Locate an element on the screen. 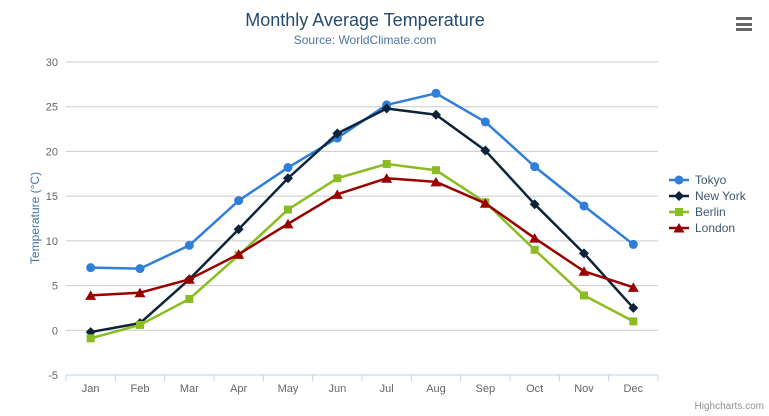 This screenshot has width=769, height=416. chart-subtitle: Source: WorldClimate.com is located at coordinates (365, 40).